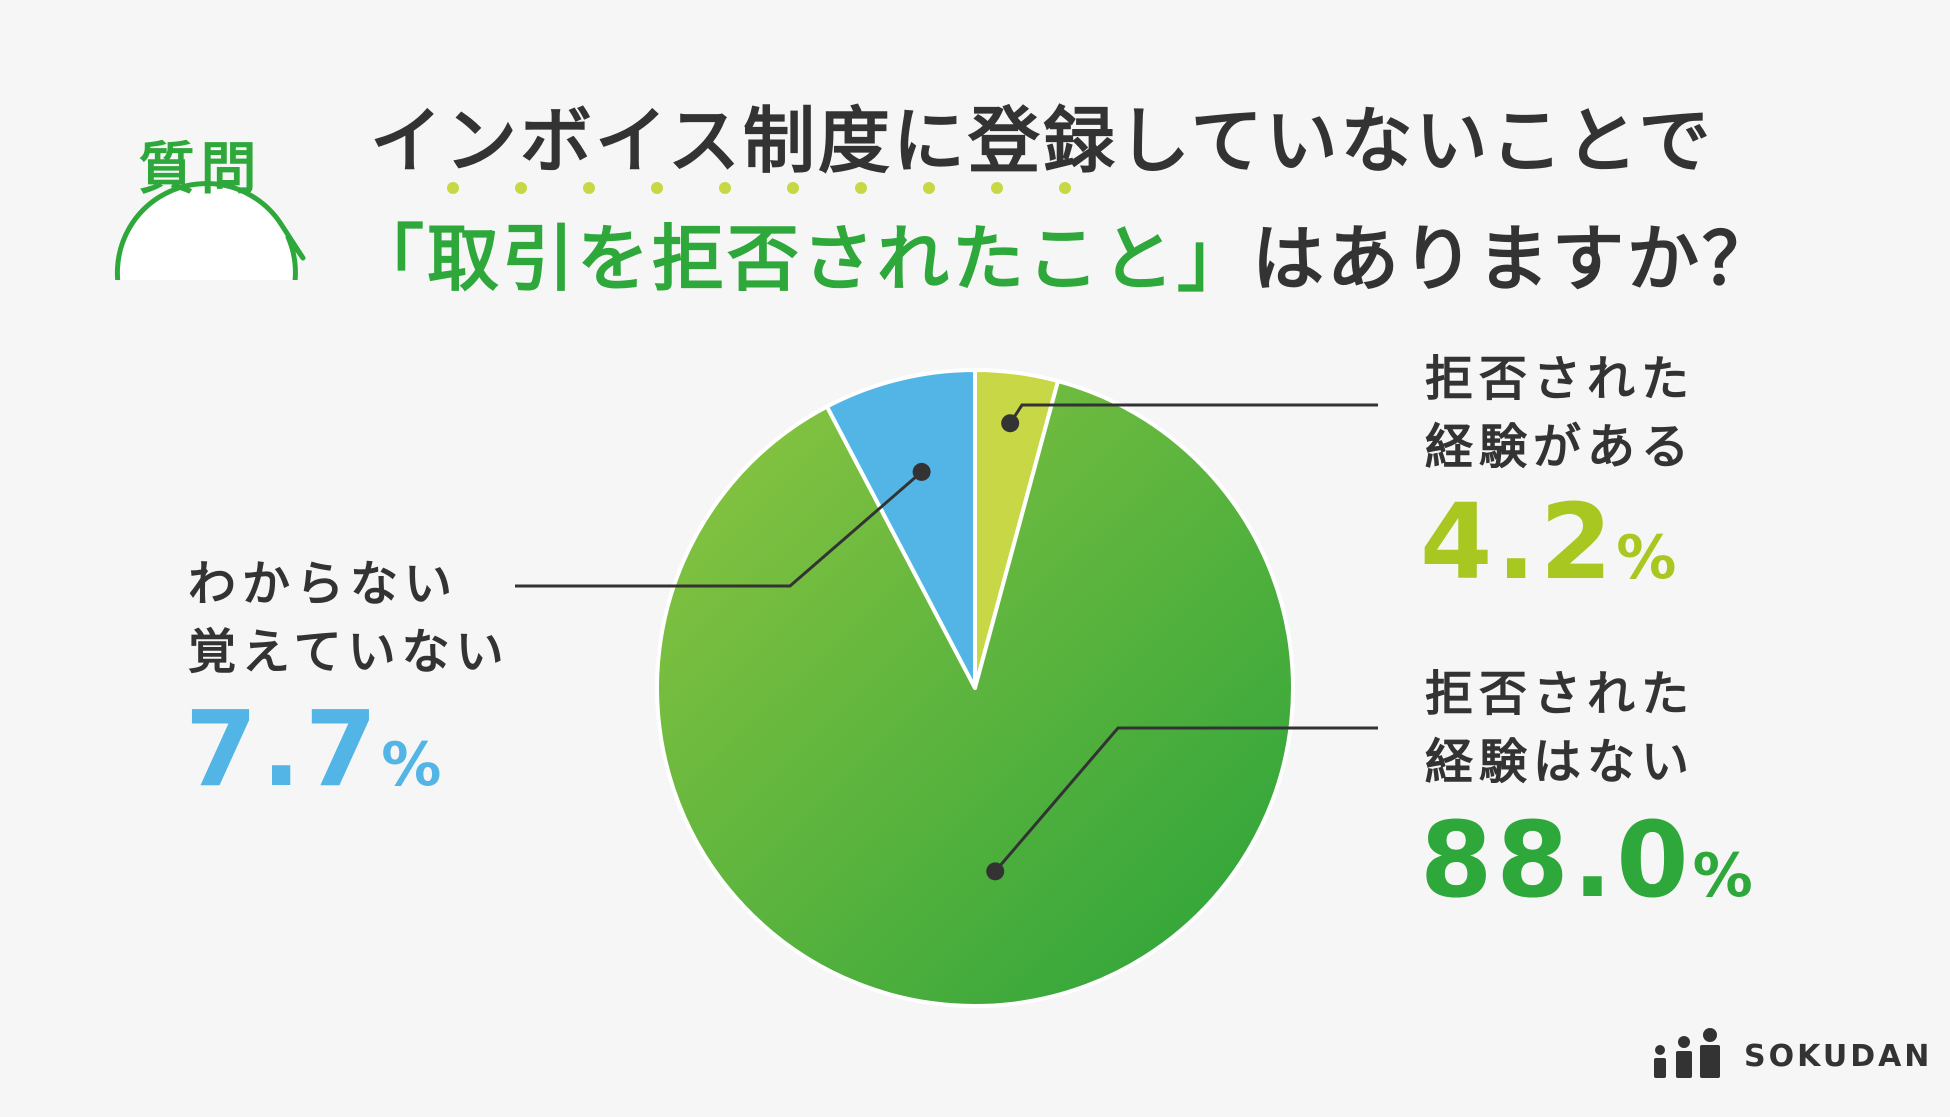  Describe the element at coordinates (995, 871) in the screenshot. I see `leader-dot-no` at that location.